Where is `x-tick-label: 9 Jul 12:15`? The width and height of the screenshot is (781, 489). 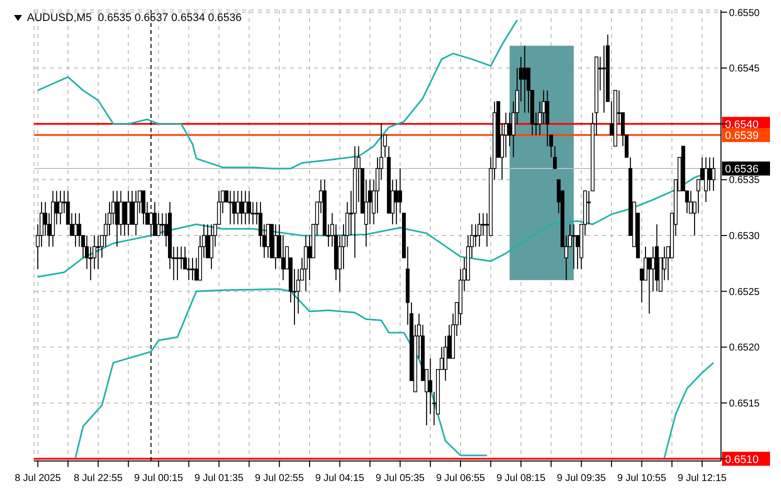
x-tick-label: 9 Jul 12:15 is located at coordinates (703, 478).